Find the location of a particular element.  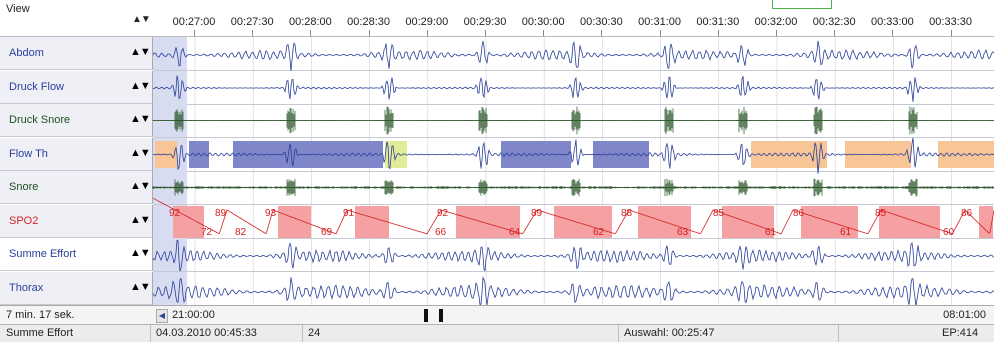

spo2-trough-label: 60 is located at coordinates (949, 232).